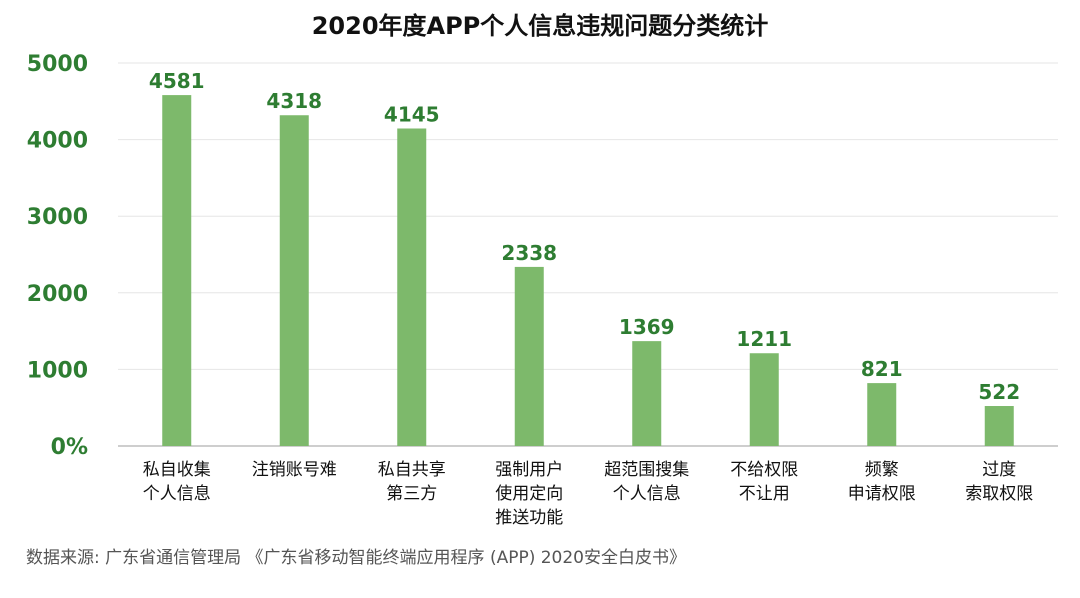  What do you see at coordinates (57, 217) in the screenshot?
I see `y-tick-label: 3000` at bounding box center [57, 217].